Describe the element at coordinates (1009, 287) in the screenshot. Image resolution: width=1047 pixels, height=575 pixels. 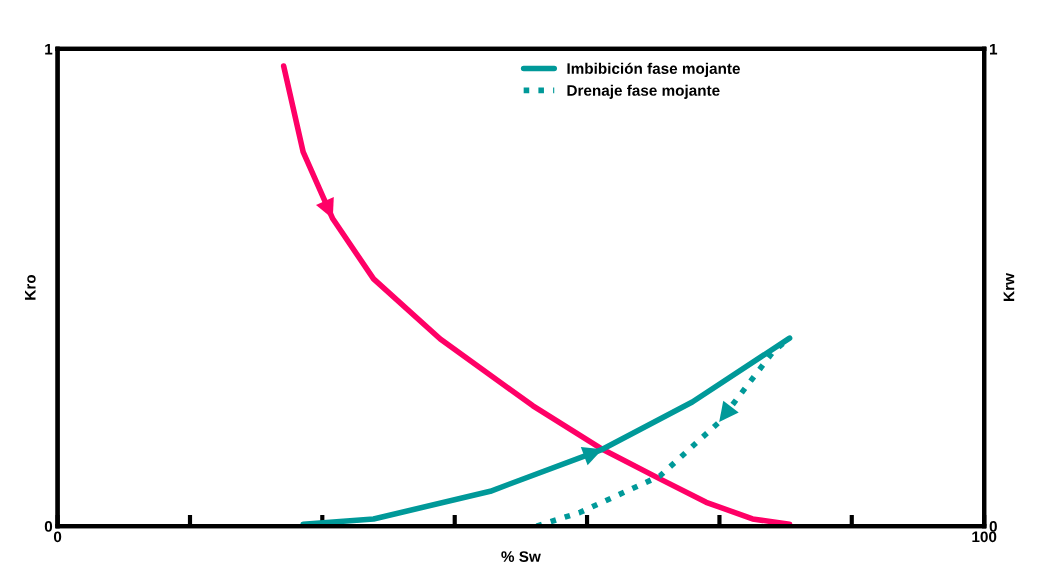
I see `y2-axis-title: Krw` at that location.